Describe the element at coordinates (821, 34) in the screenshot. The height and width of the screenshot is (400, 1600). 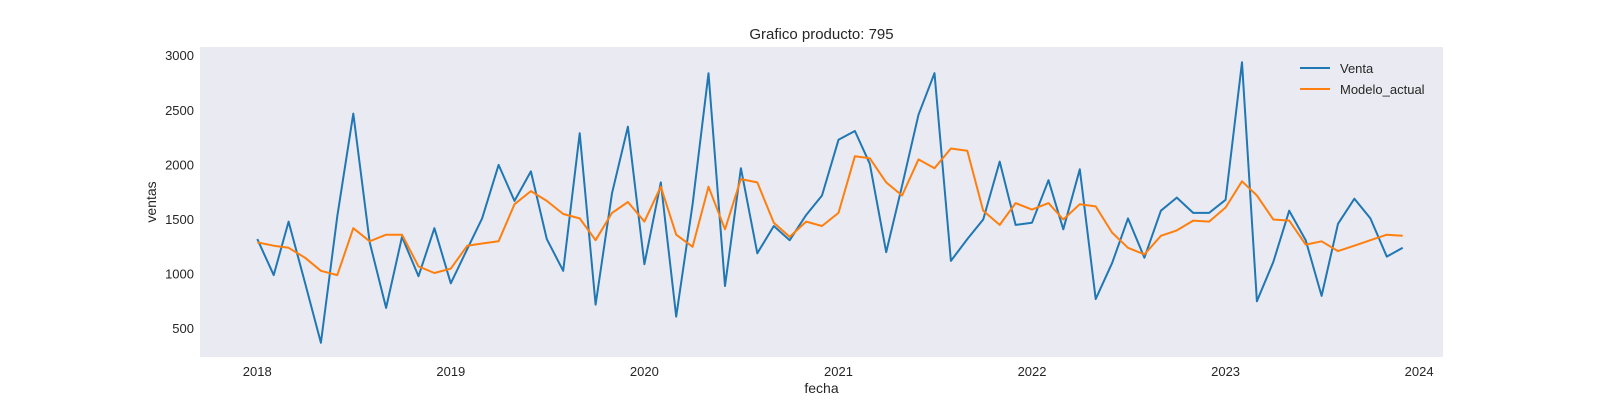
I see `chart-title: Grafico producto: 795` at that location.